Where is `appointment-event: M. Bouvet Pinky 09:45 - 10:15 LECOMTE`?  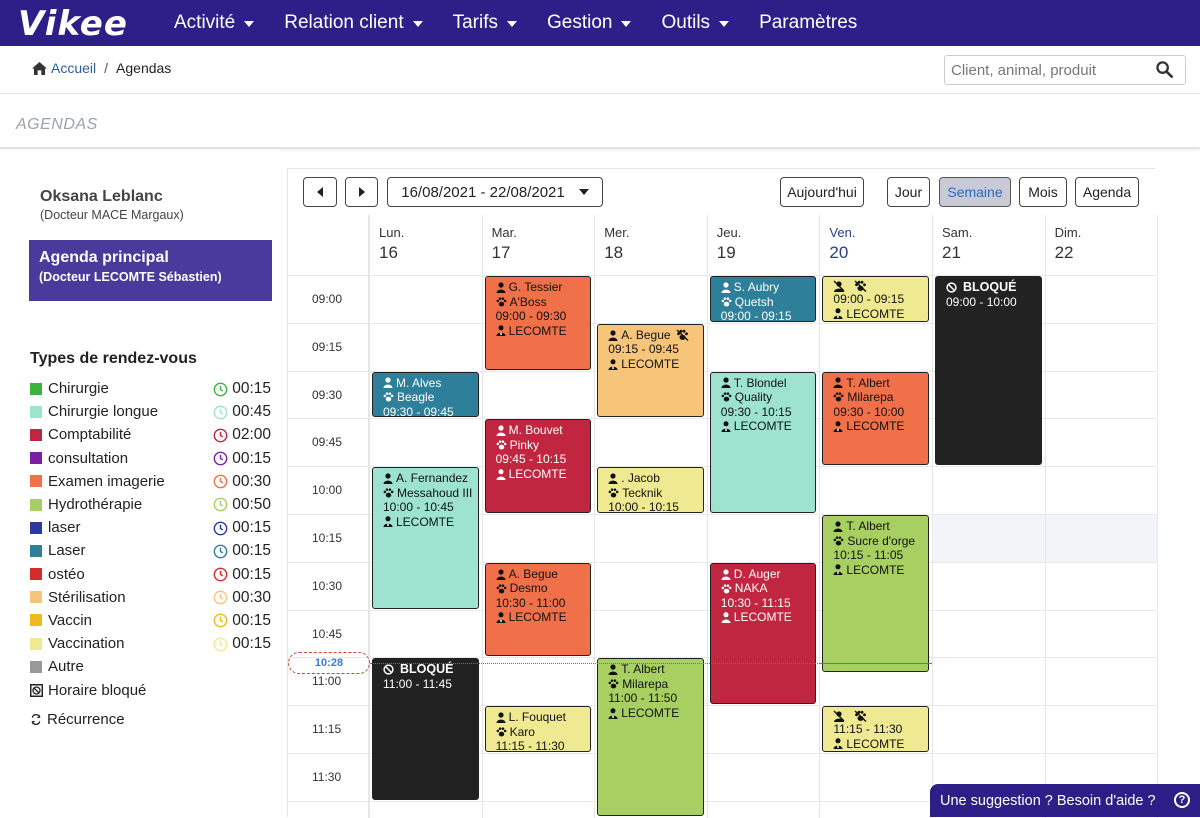
appointment-event: M. Bouvet Pinky 09:45 - 10:15 LECOMTE is located at coordinates (538, 466).